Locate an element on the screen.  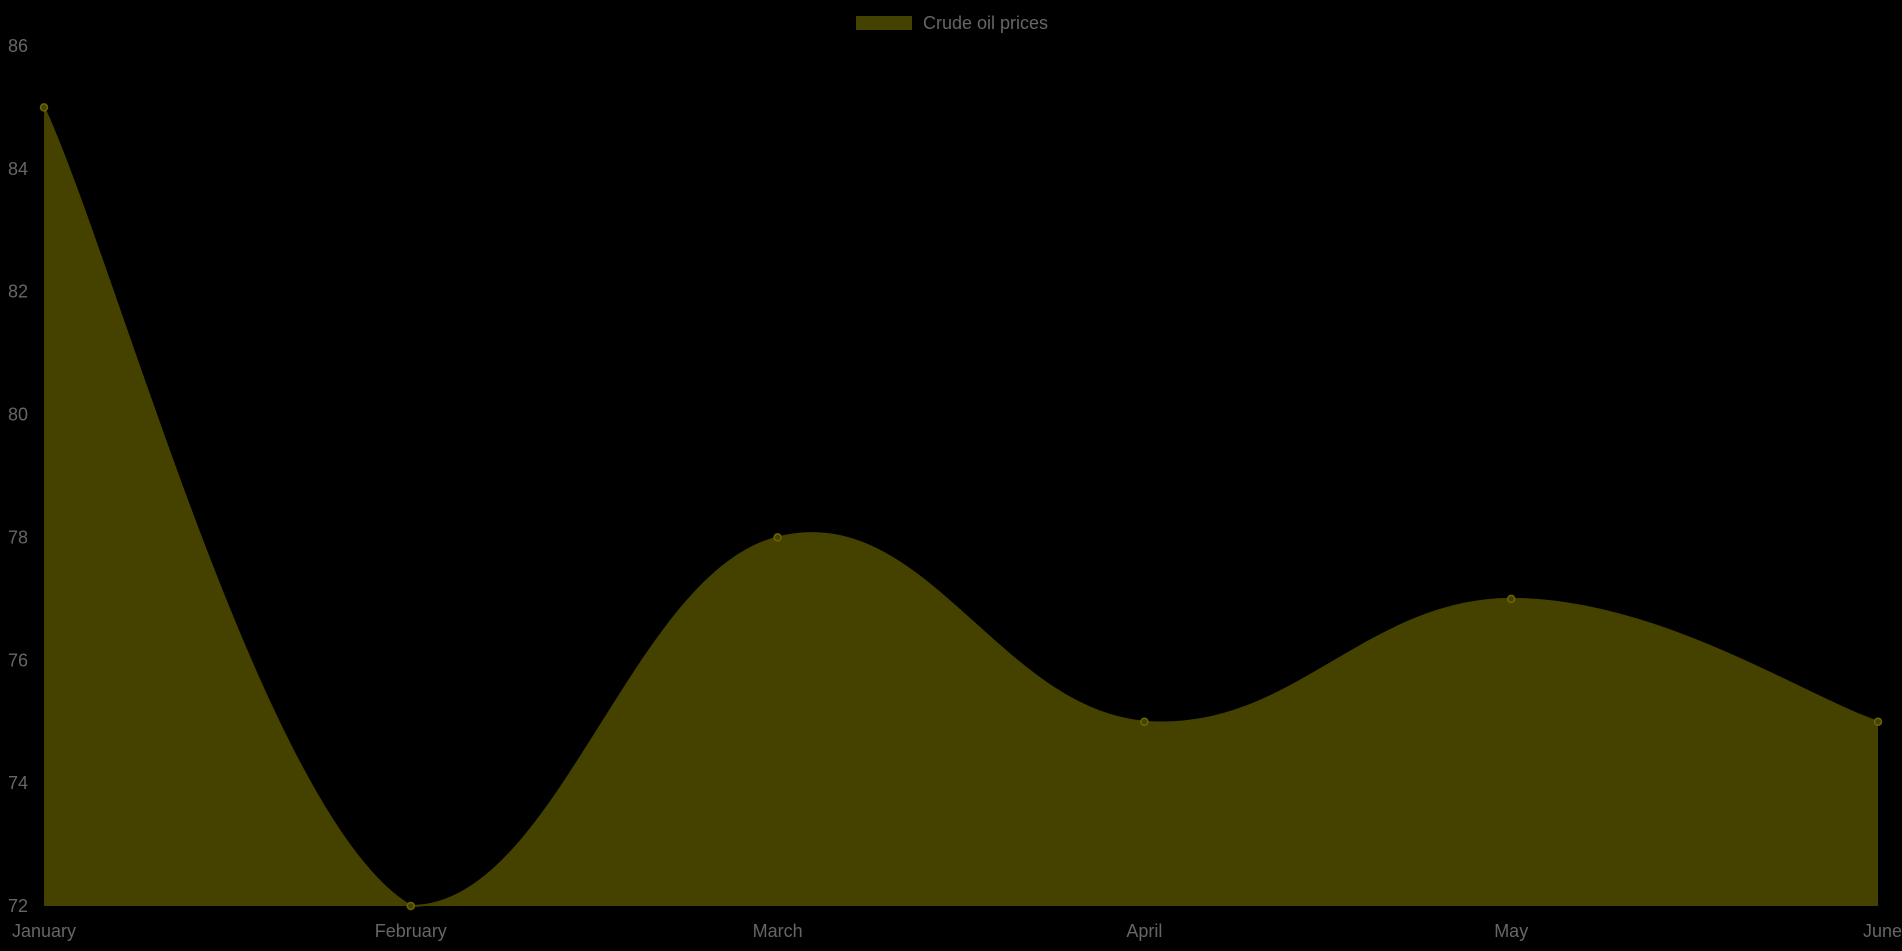
legend-swatch-crude-oil-prices is located at coordinates (884, 23).